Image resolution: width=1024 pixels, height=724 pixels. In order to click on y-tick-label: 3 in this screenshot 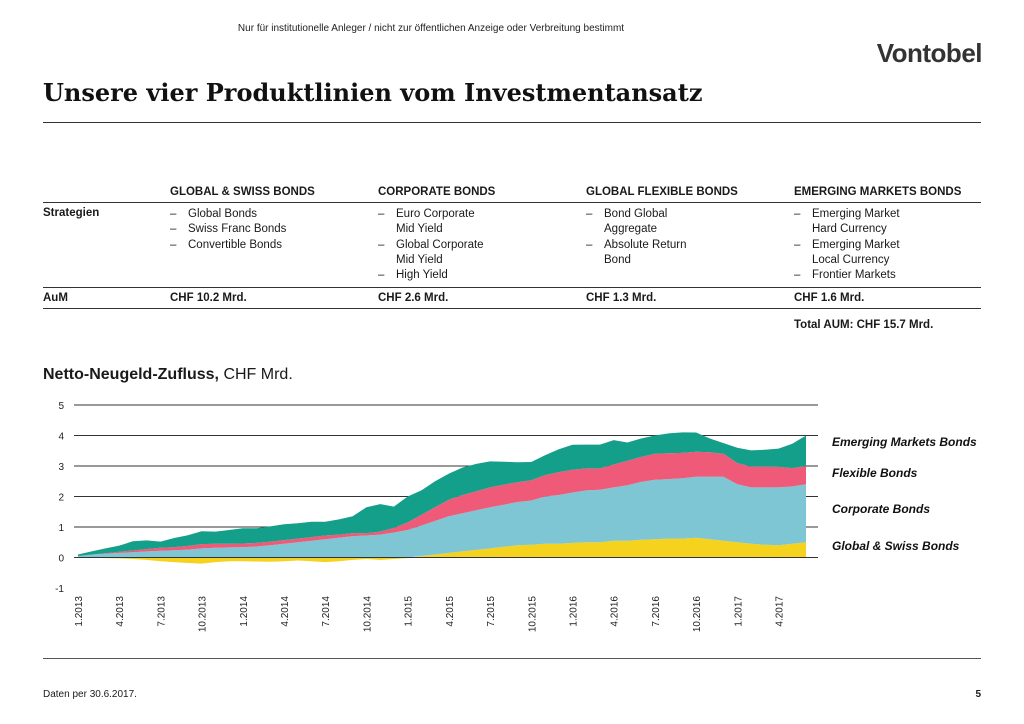, I will do `click(61, 467)`.